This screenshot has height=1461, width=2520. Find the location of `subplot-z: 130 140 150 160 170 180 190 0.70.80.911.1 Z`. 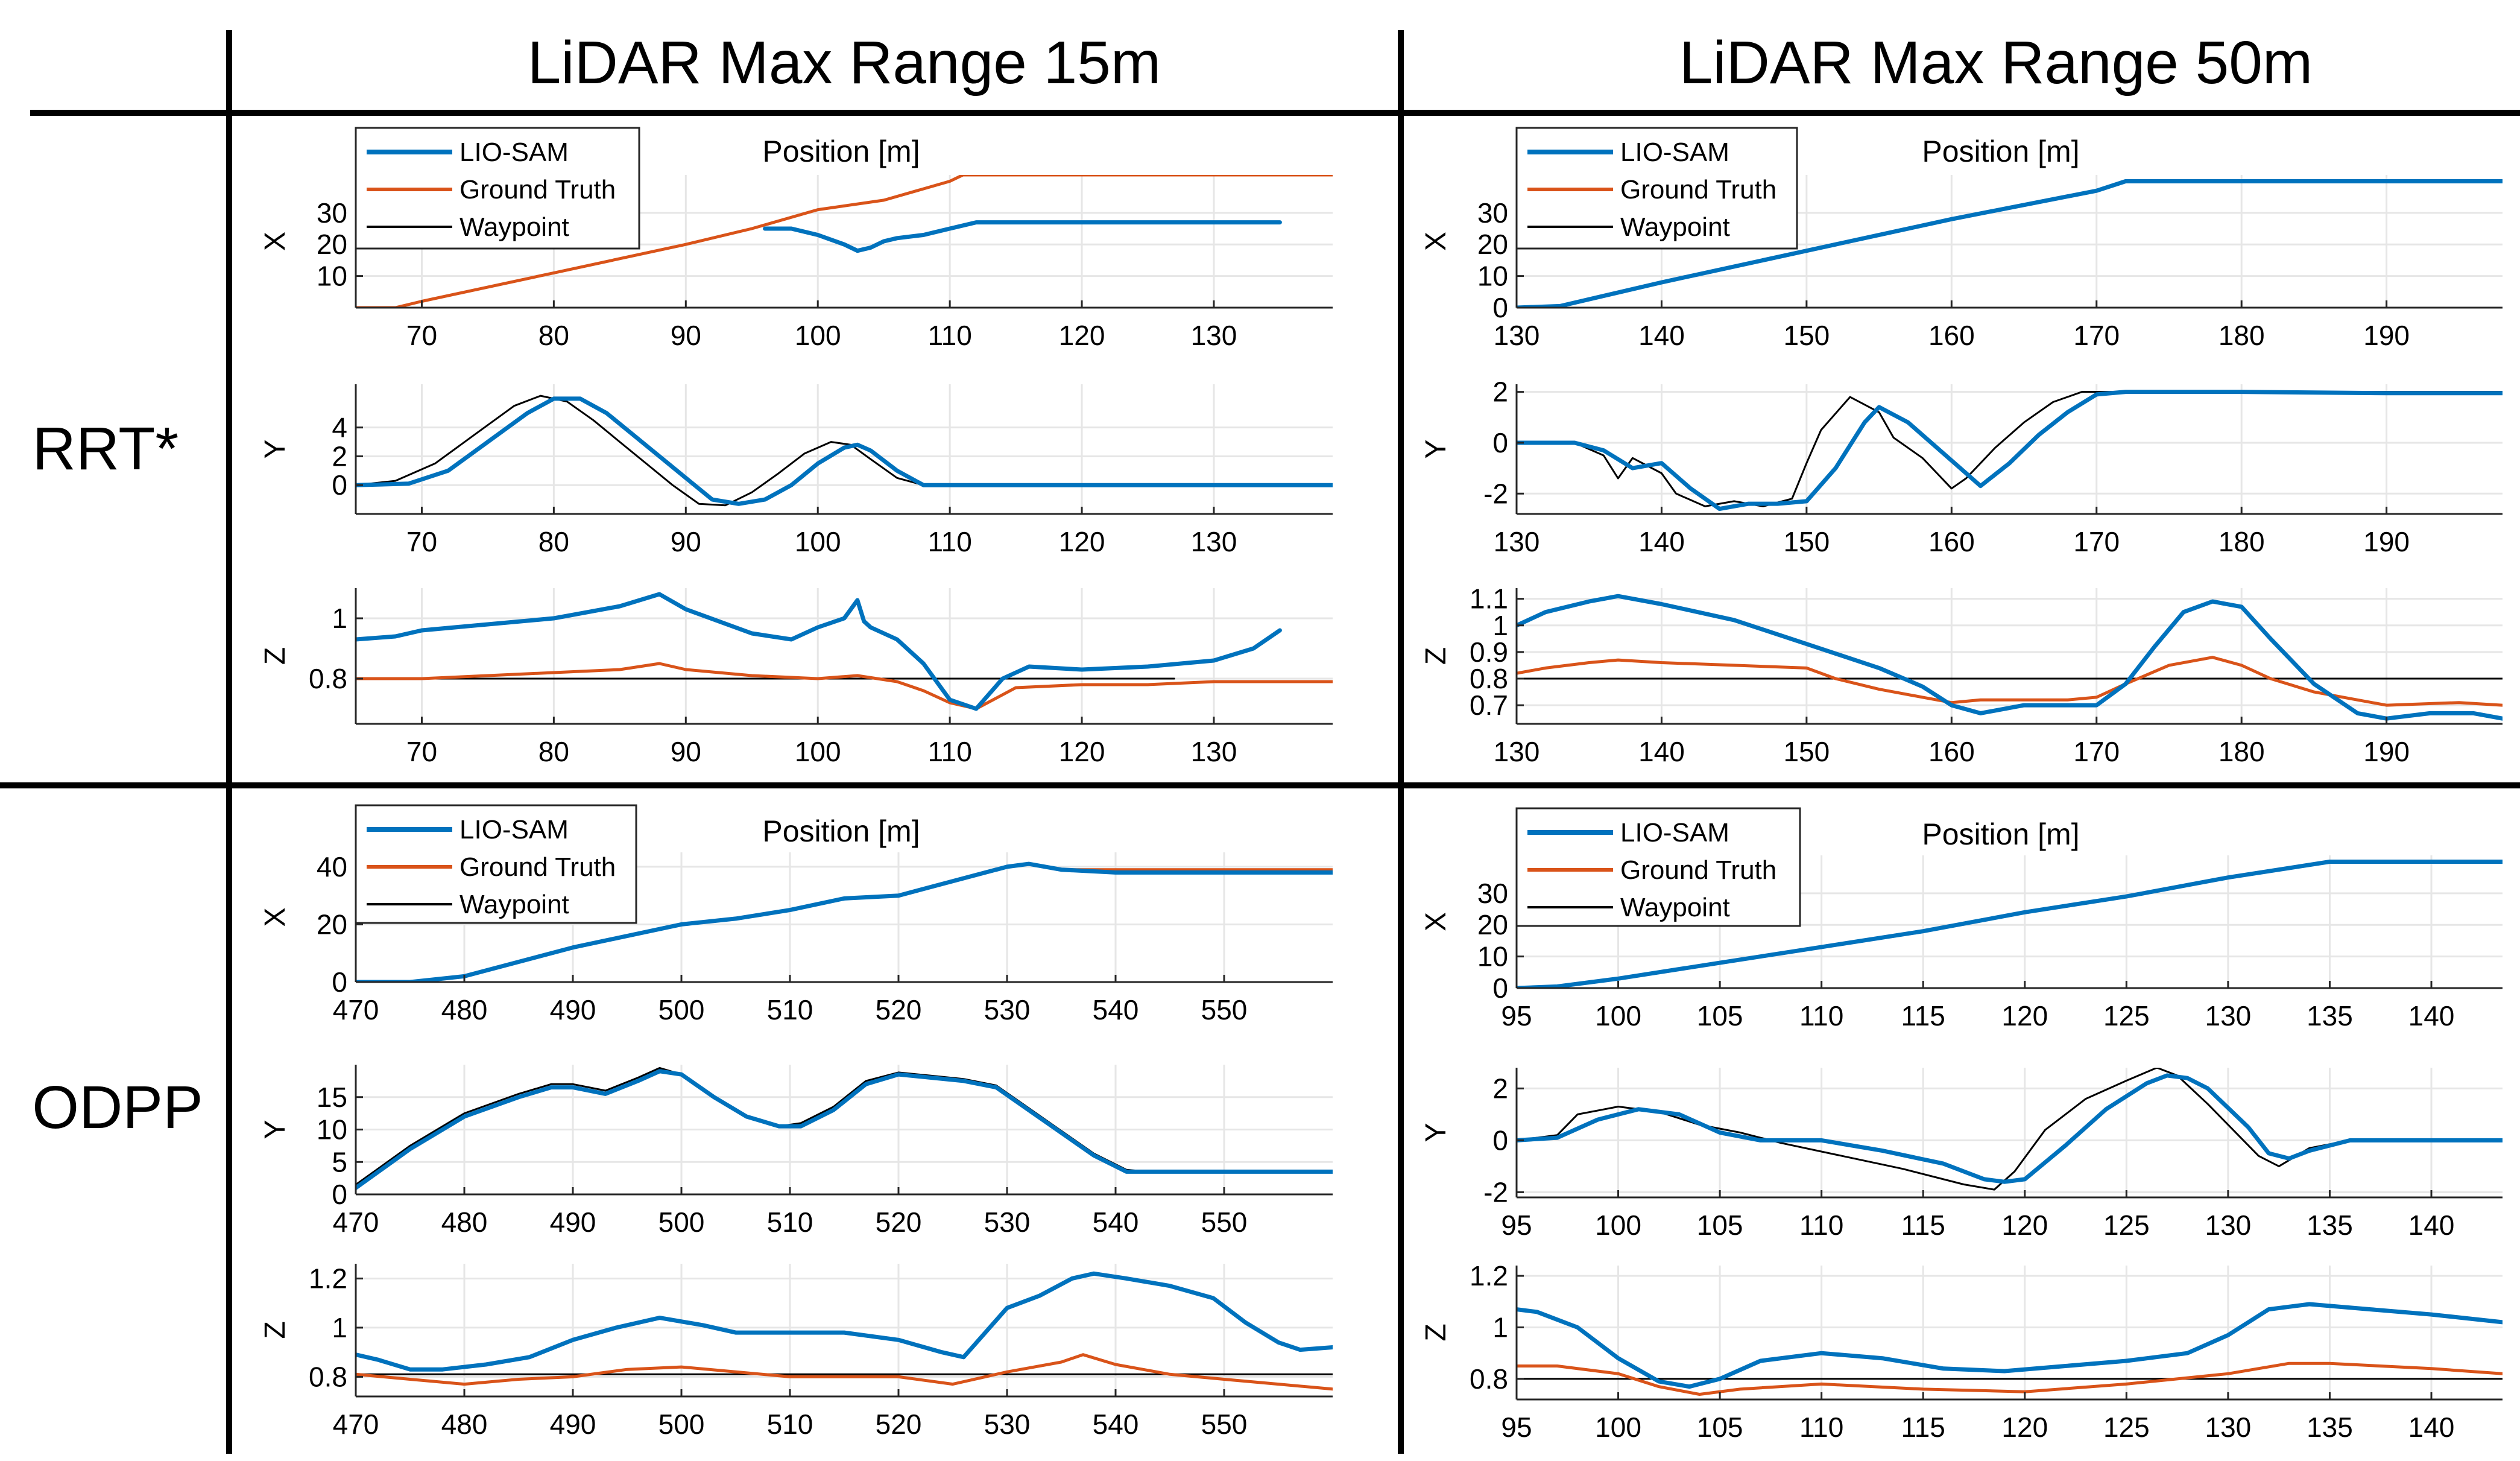

subplot-z: 130 140 150 160 170 180 190 0.70.80.911.1 Z is located at coordinates (1961, 675).